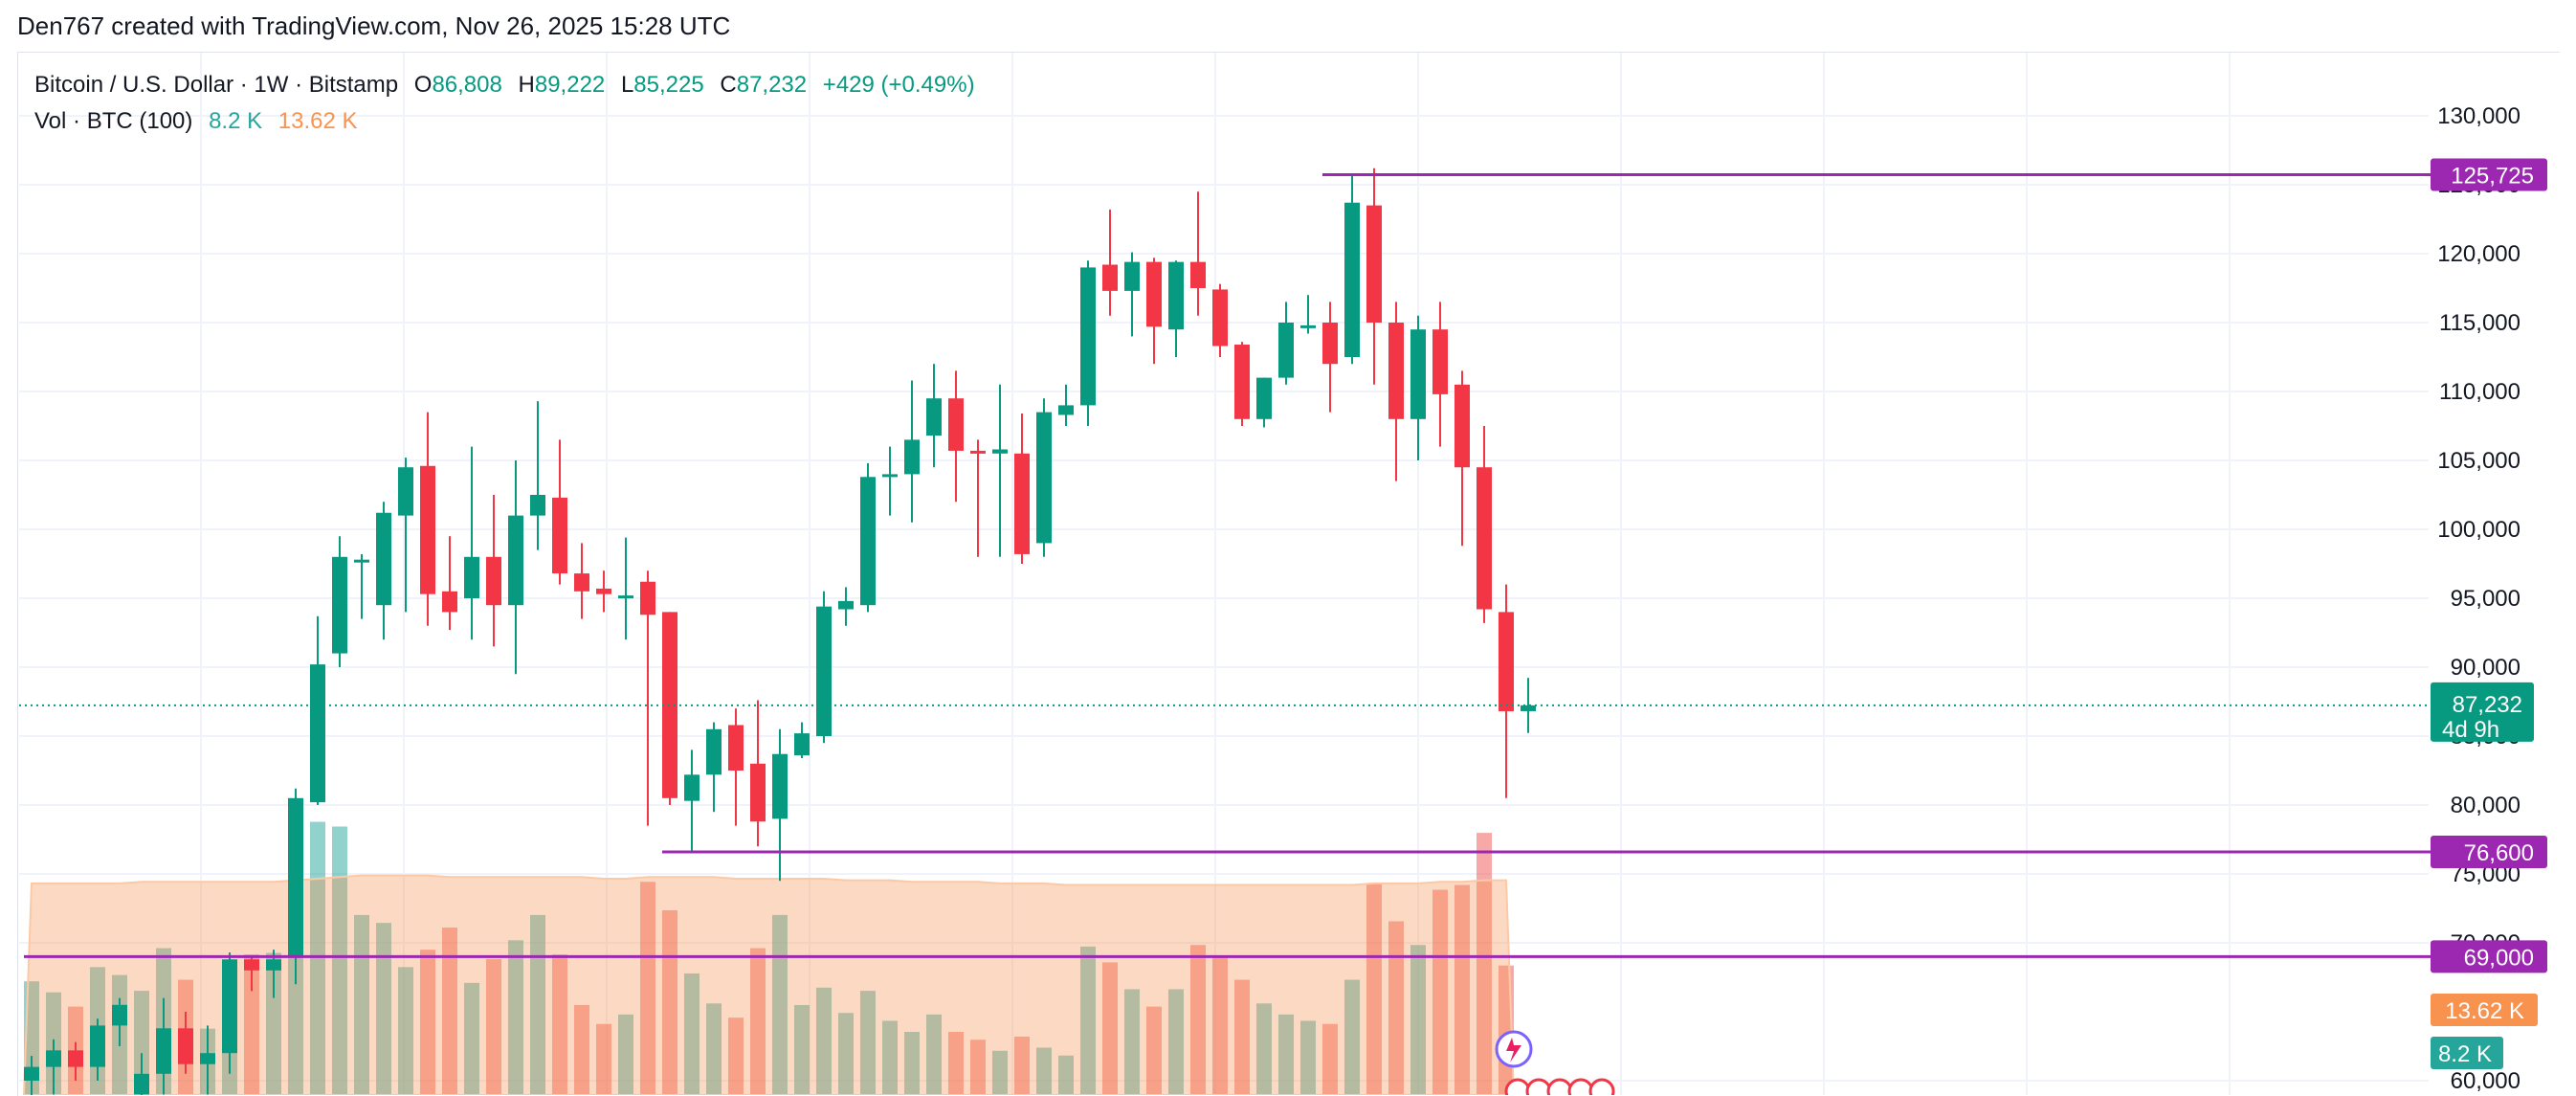 The height and width of the screenshot is (1096, 2576). What do you see at coordinates (570, 85) in the screenshot?
I see `high-value: 89,222` at bounding box center [570, 85].